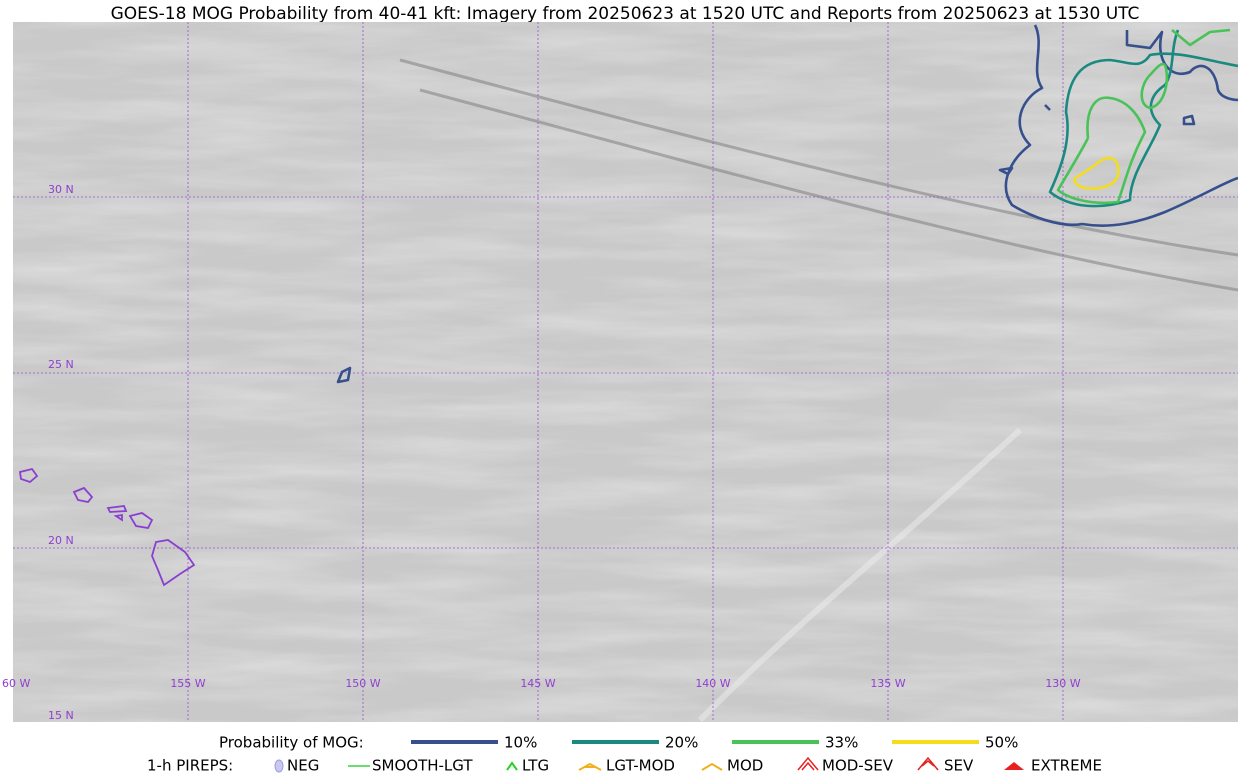 The height and width of the screenshot is (782, 1250). What do you see at coordinates (618, 743) in the screenshot?
I see `probability-legend: Probability of MOG: 10% 20% 33% 50%` at bounding box center [618, 743].